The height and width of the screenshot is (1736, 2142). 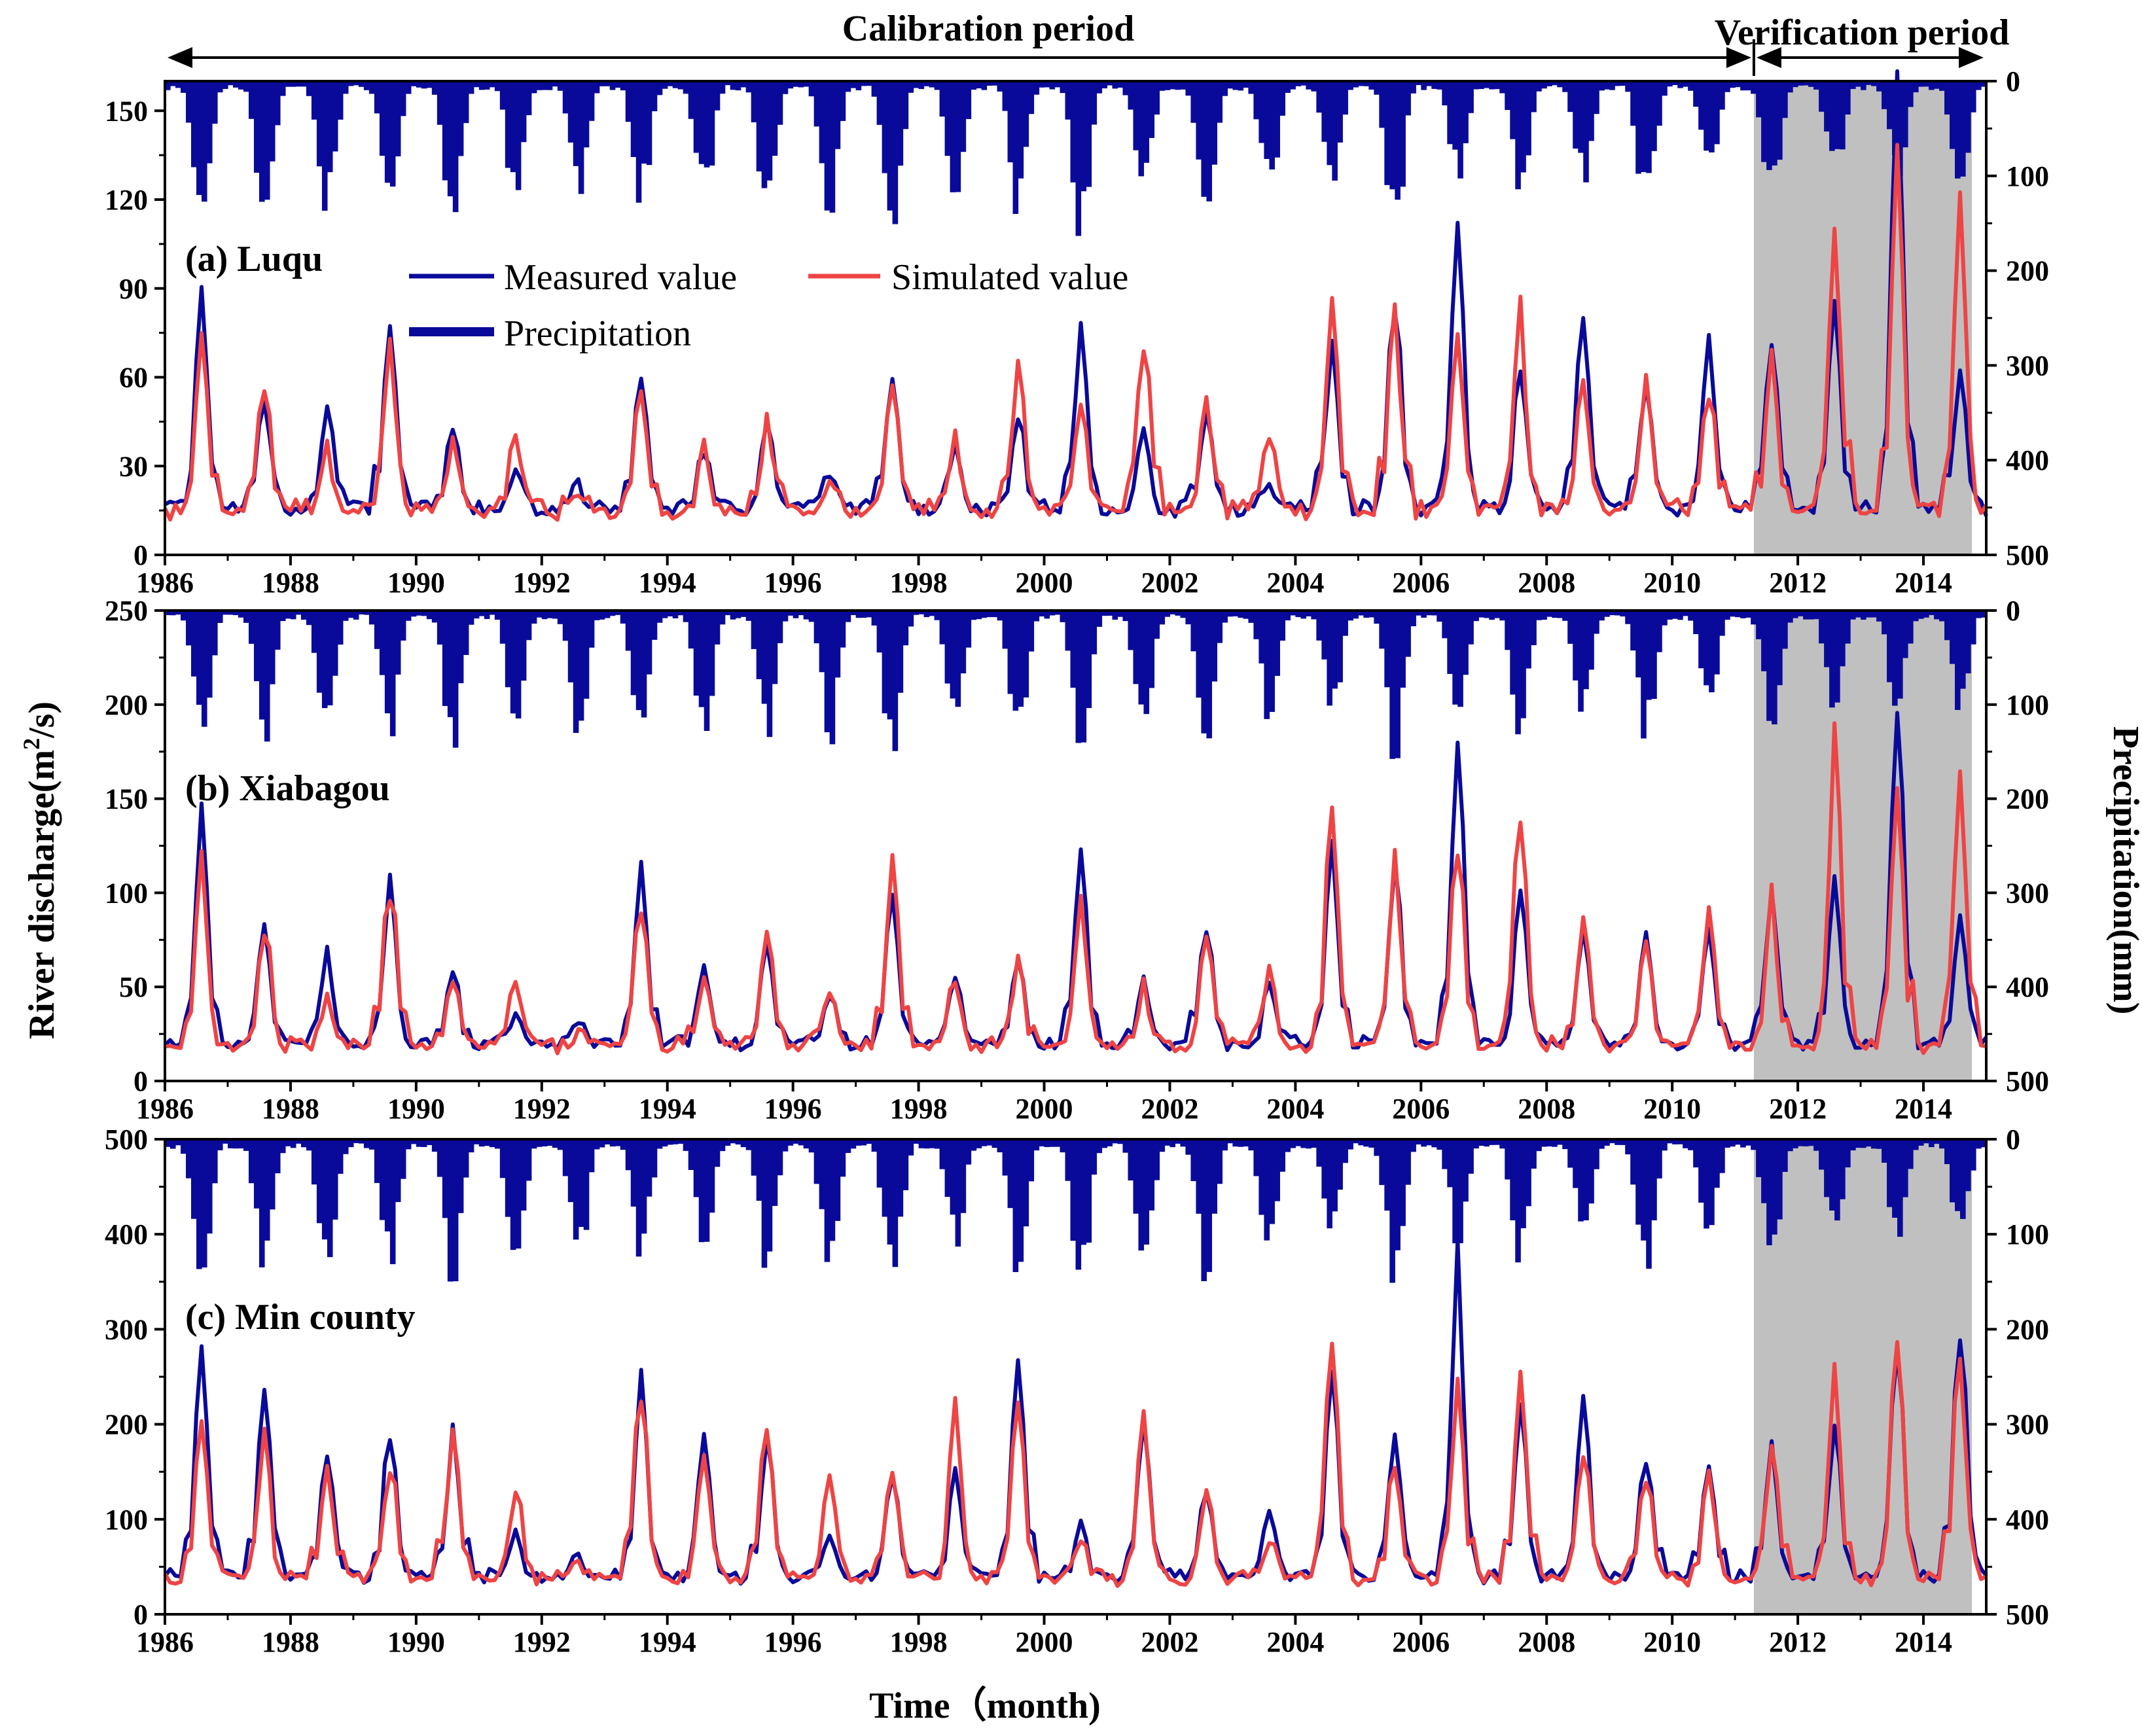 I want to click on y-tick-label: 150, so click(x=126, y=799).